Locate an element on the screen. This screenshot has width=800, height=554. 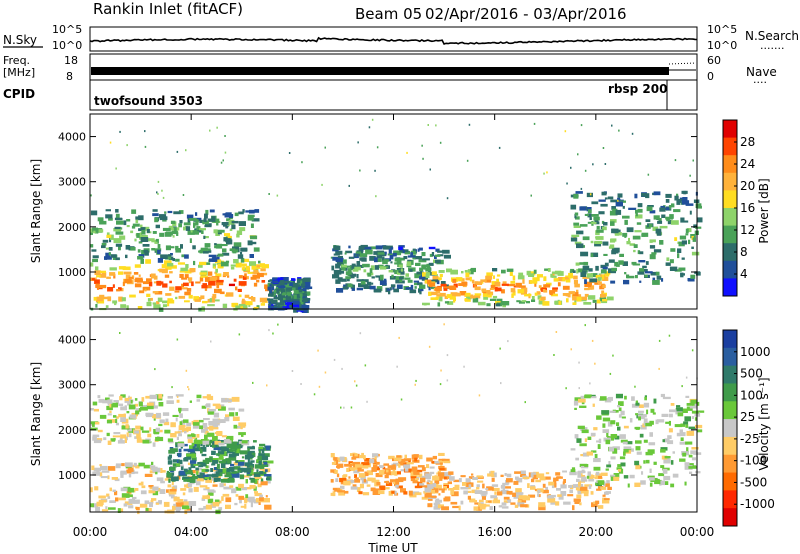
colorbar-tick-label: 24 is located at coordinates (747, 164).